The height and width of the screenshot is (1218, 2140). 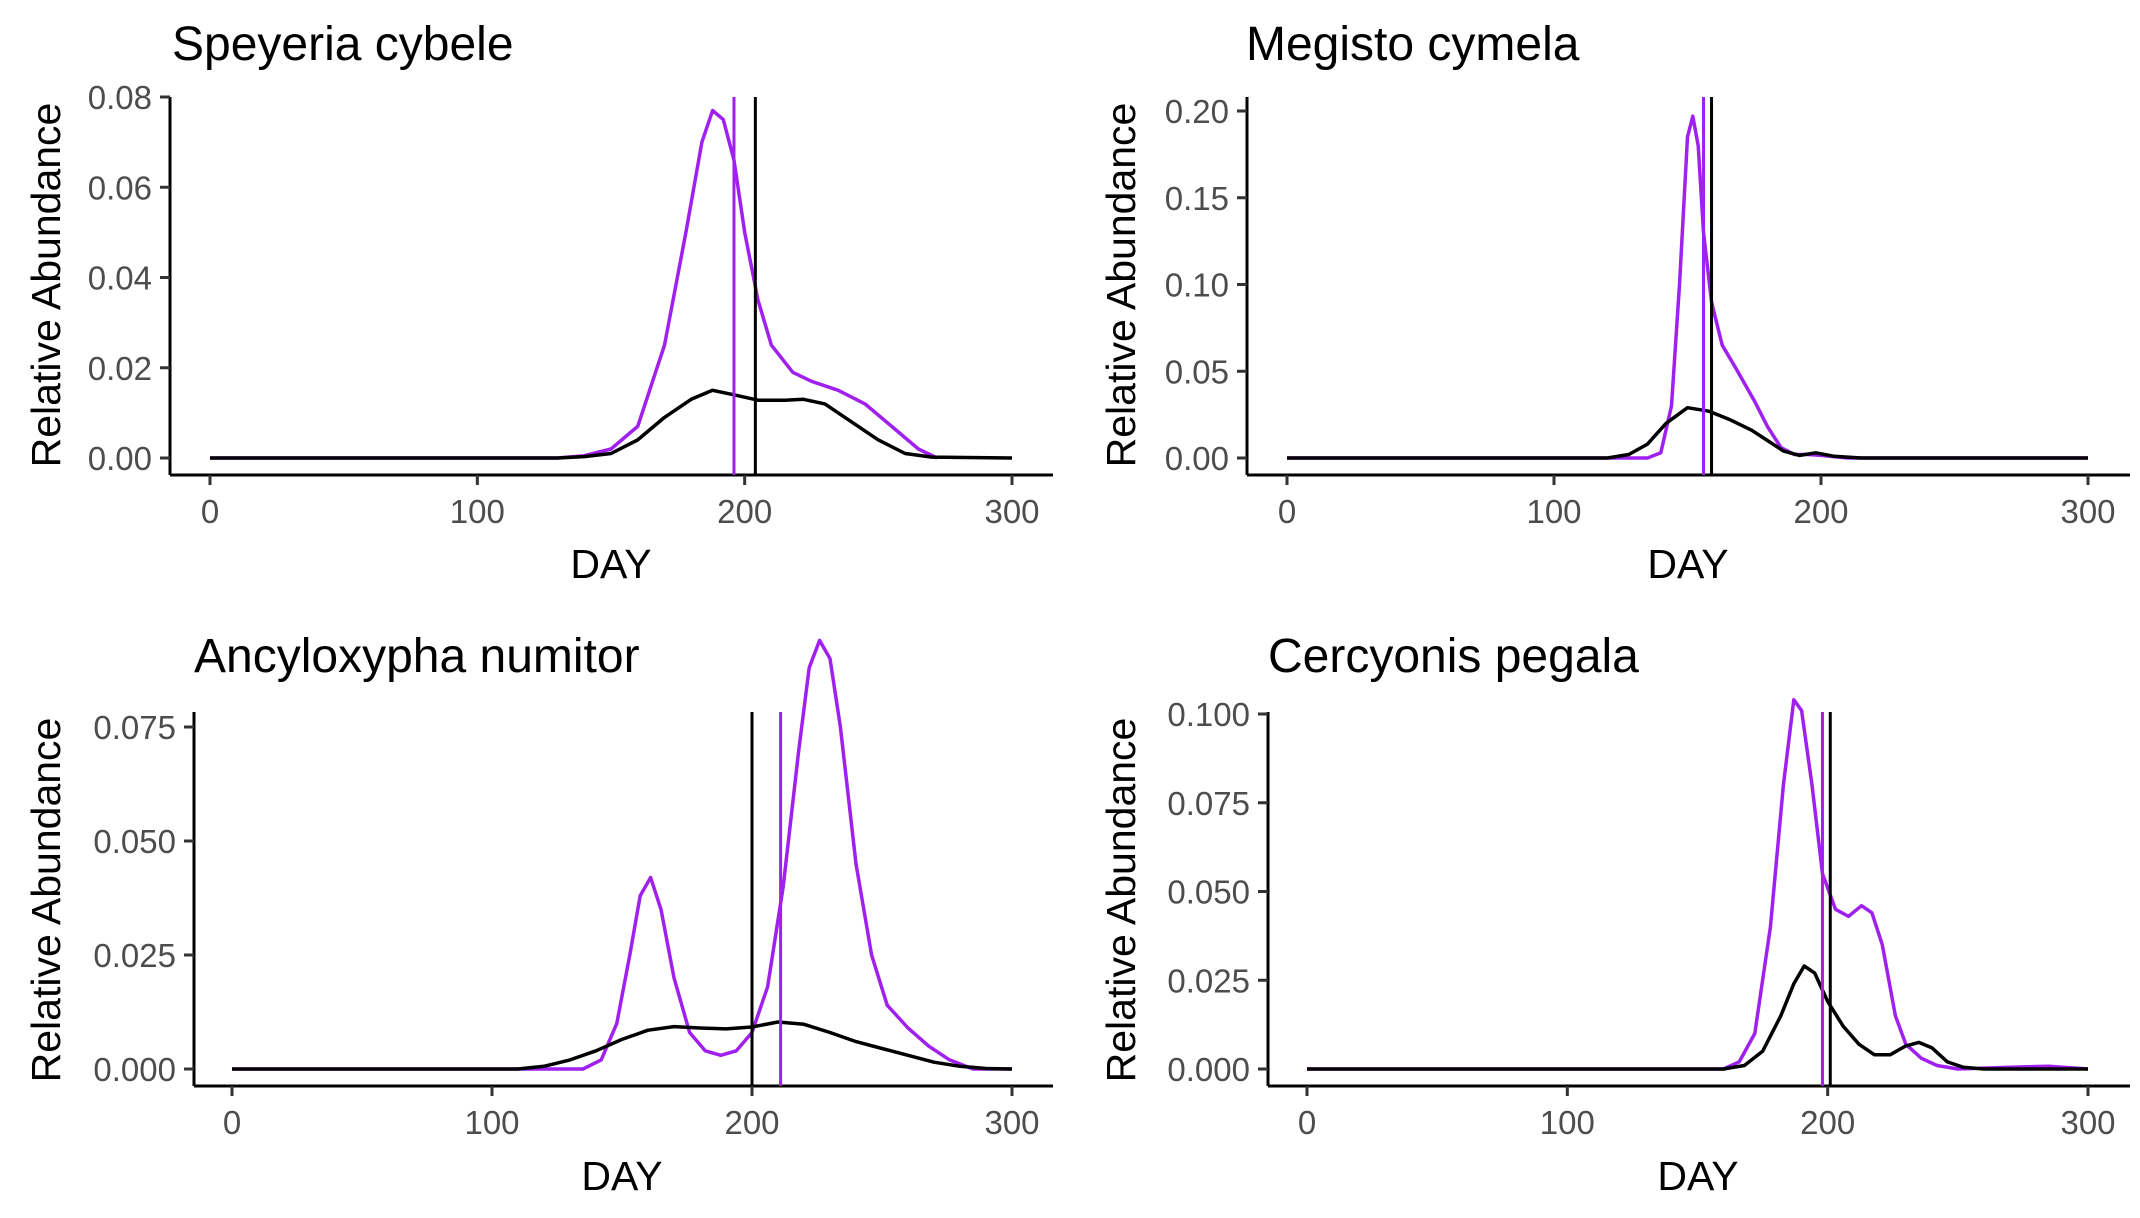 What do you see at coordinates (120, 368) in the screenshot?
I see `y-tick-label: 0.02` at bounding box center [120, 368].